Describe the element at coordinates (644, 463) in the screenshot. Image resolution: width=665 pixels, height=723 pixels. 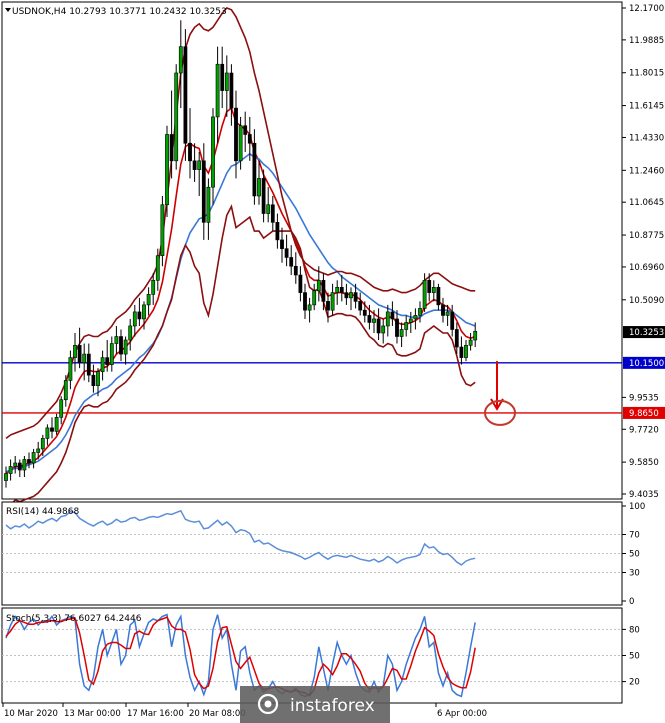
I see `price-tick-label: 9.5850` at that location.